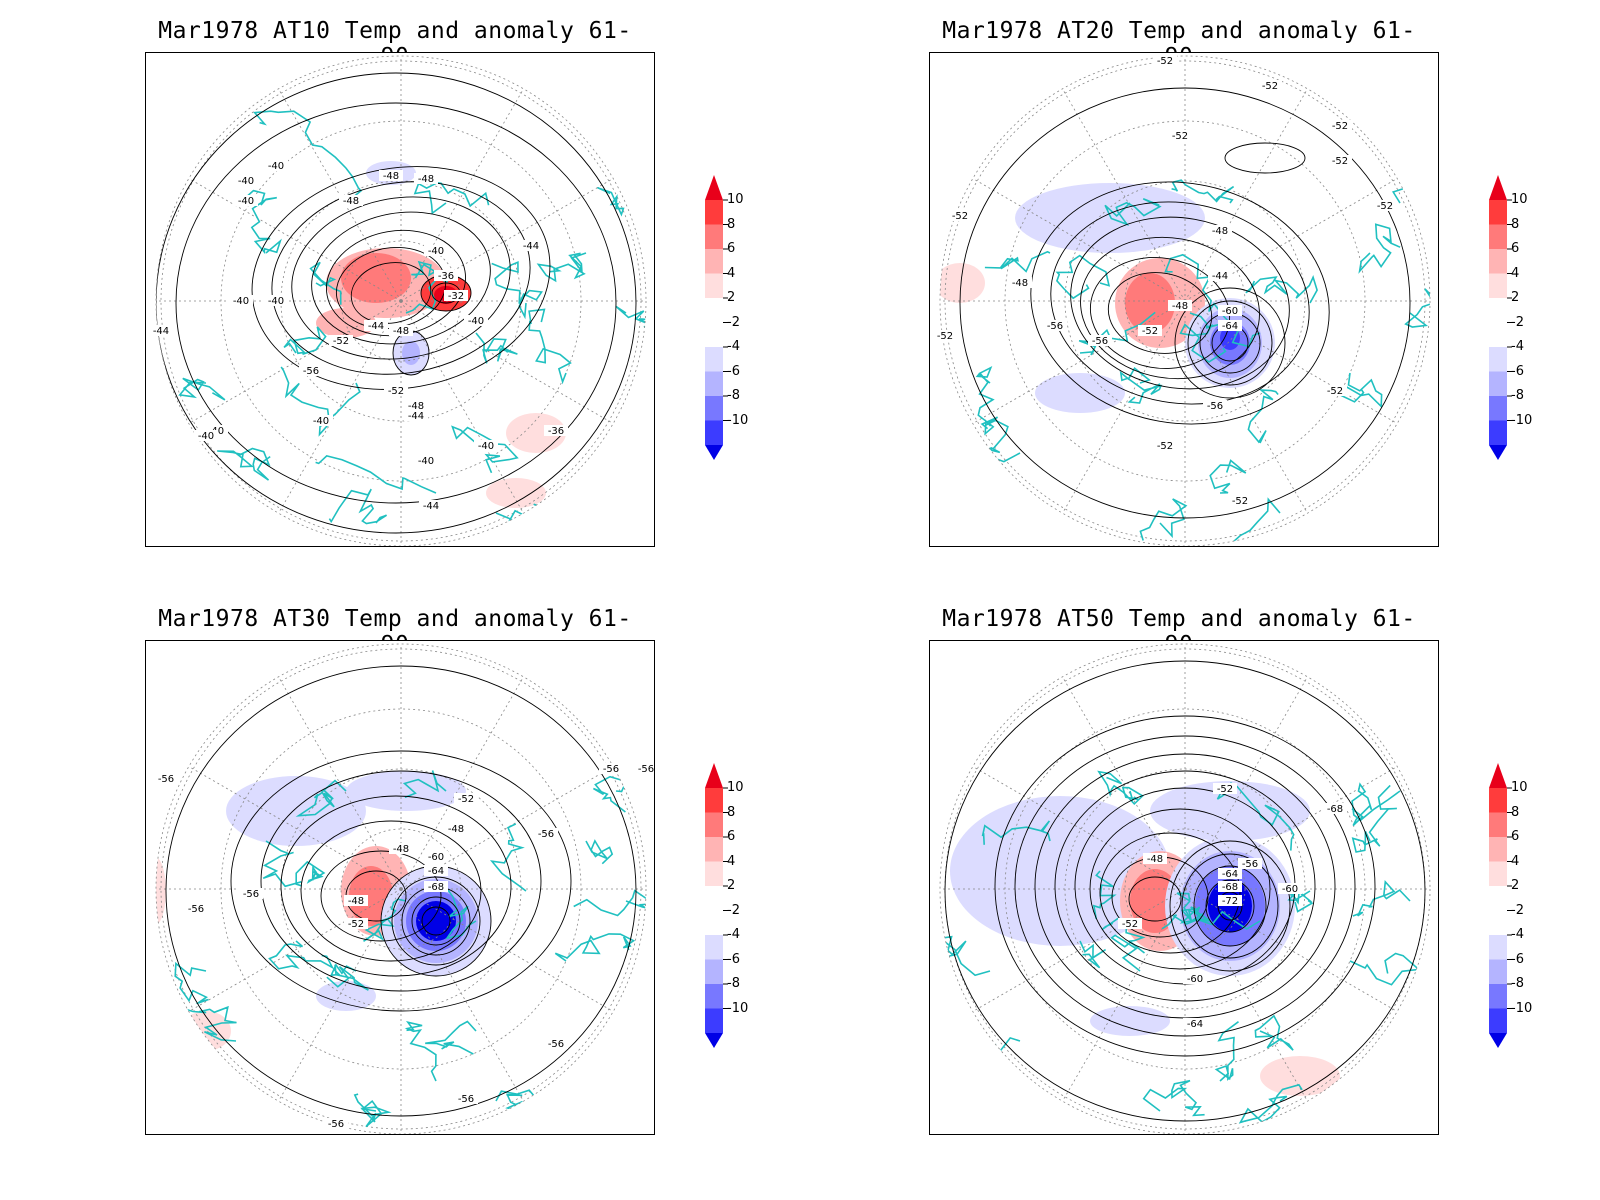 The image size is (1600, 1200). I want to click on contour-label: -36, so click(446, 276).